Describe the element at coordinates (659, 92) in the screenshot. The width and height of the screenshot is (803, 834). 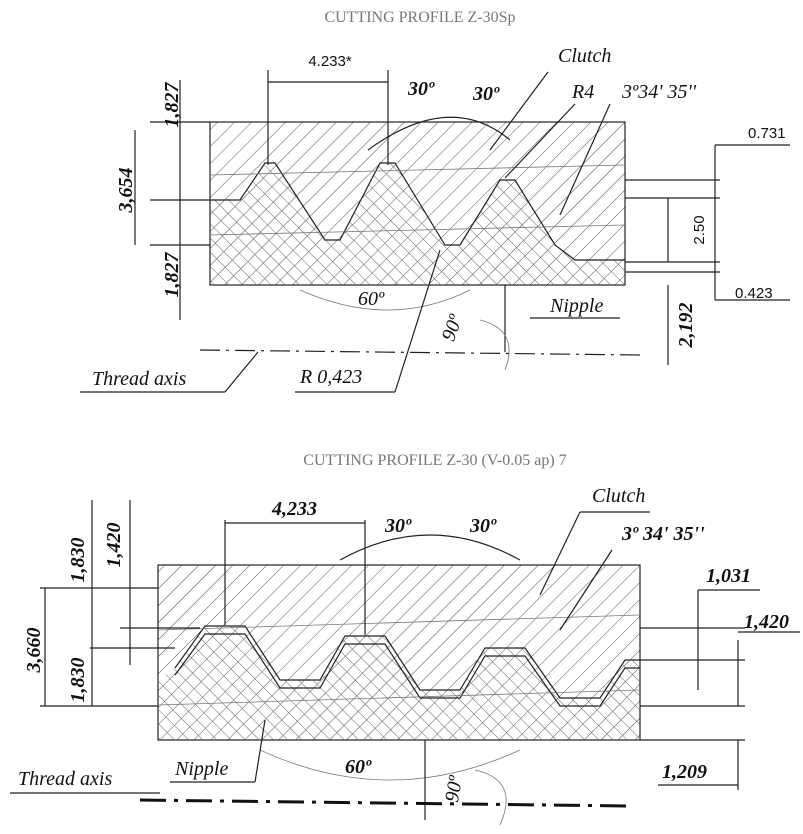
I see `label: 3º34' 35''` at that location.